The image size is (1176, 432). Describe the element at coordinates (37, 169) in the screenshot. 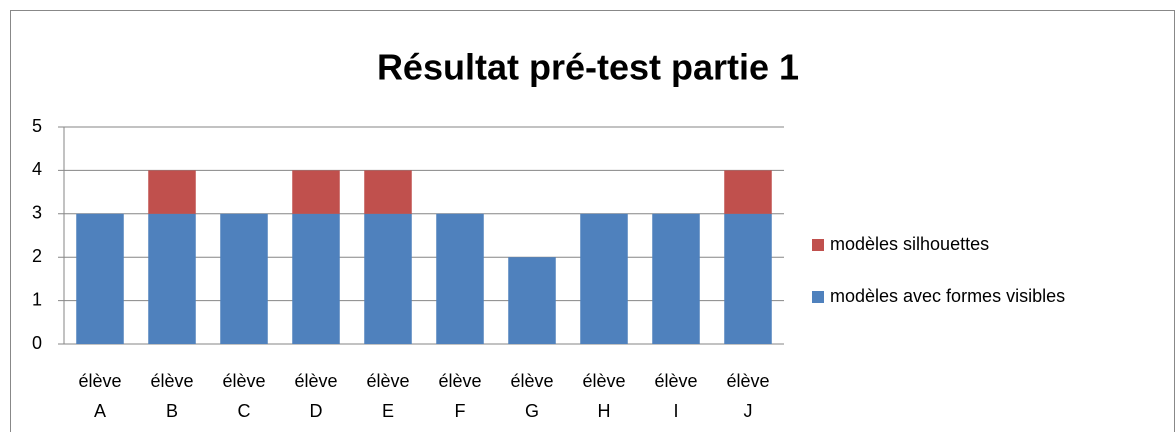

I see `y-tick-label: 4` at that location.